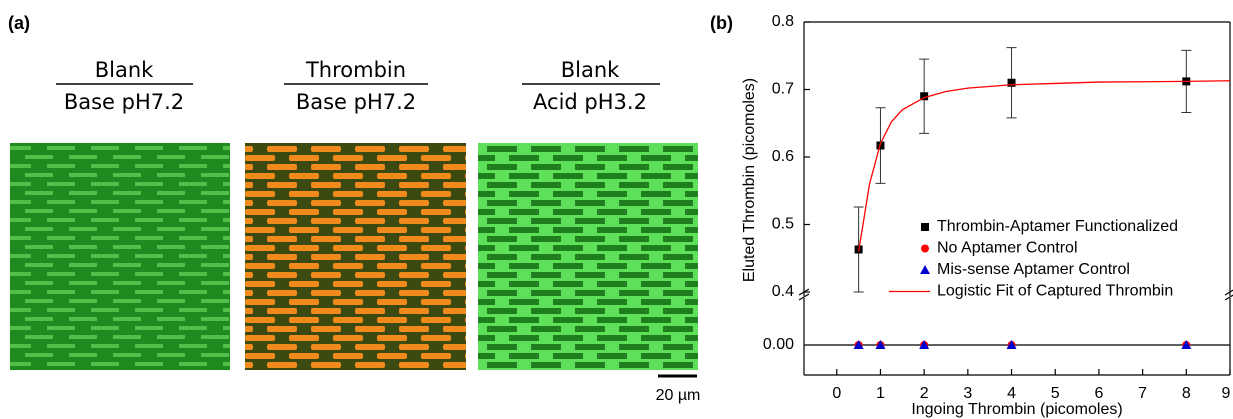 The width and height of the screenshot is (1233, 419). What do you see at coordinates (749, 180) in the screenshot?
I see `y-axis-label: Eluted Thrombin (picomoles)` at bounding box center [749, 180].